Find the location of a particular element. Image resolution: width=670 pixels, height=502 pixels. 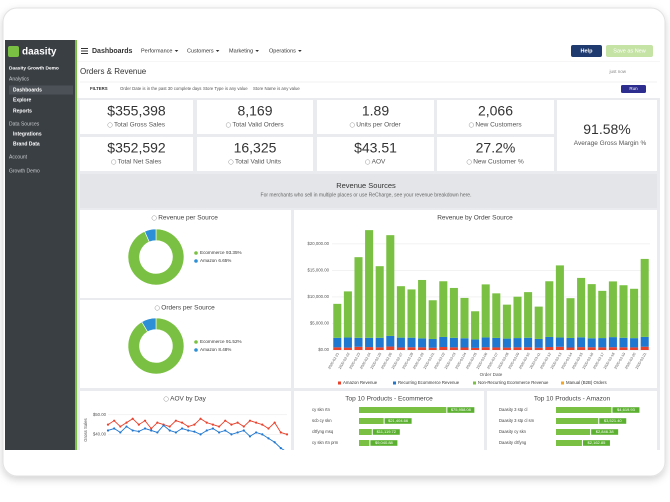

panel-title: AOV by Day is located at coordinates (188, 399).